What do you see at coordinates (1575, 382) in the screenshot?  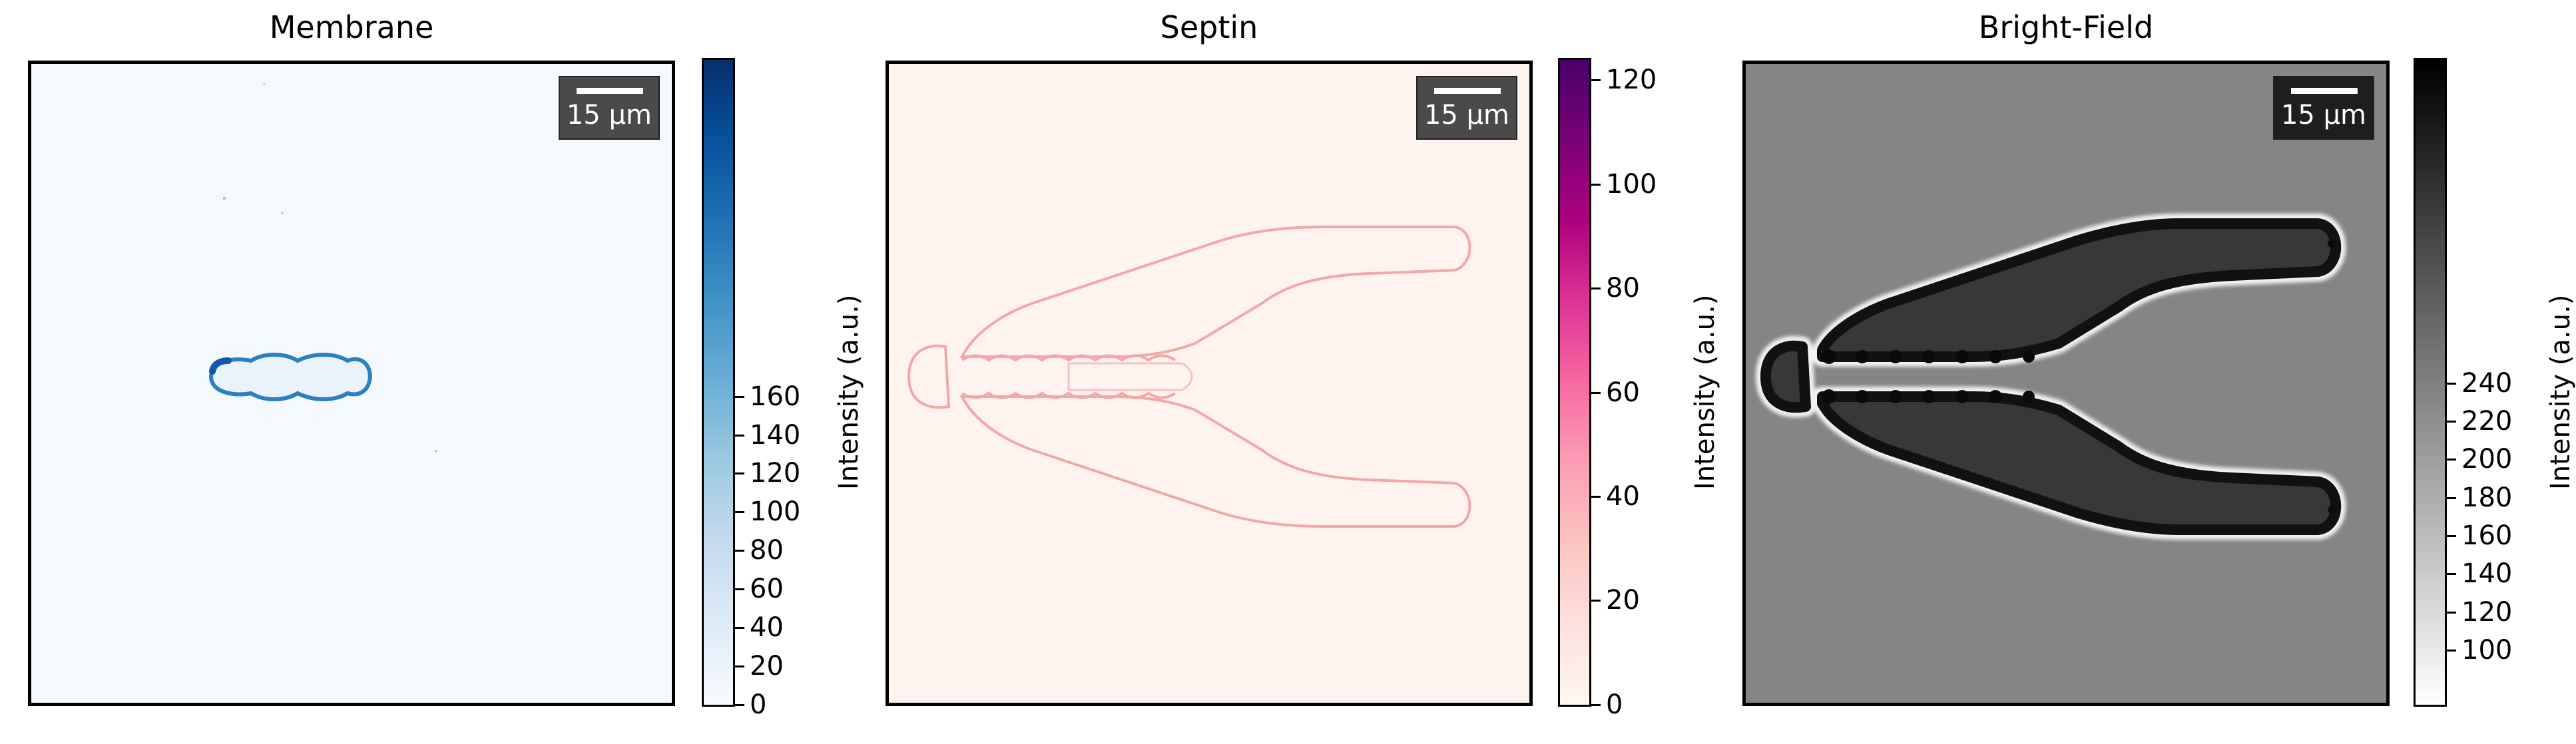 I see `colorbar-septin` at bounding box center [1575, 382].